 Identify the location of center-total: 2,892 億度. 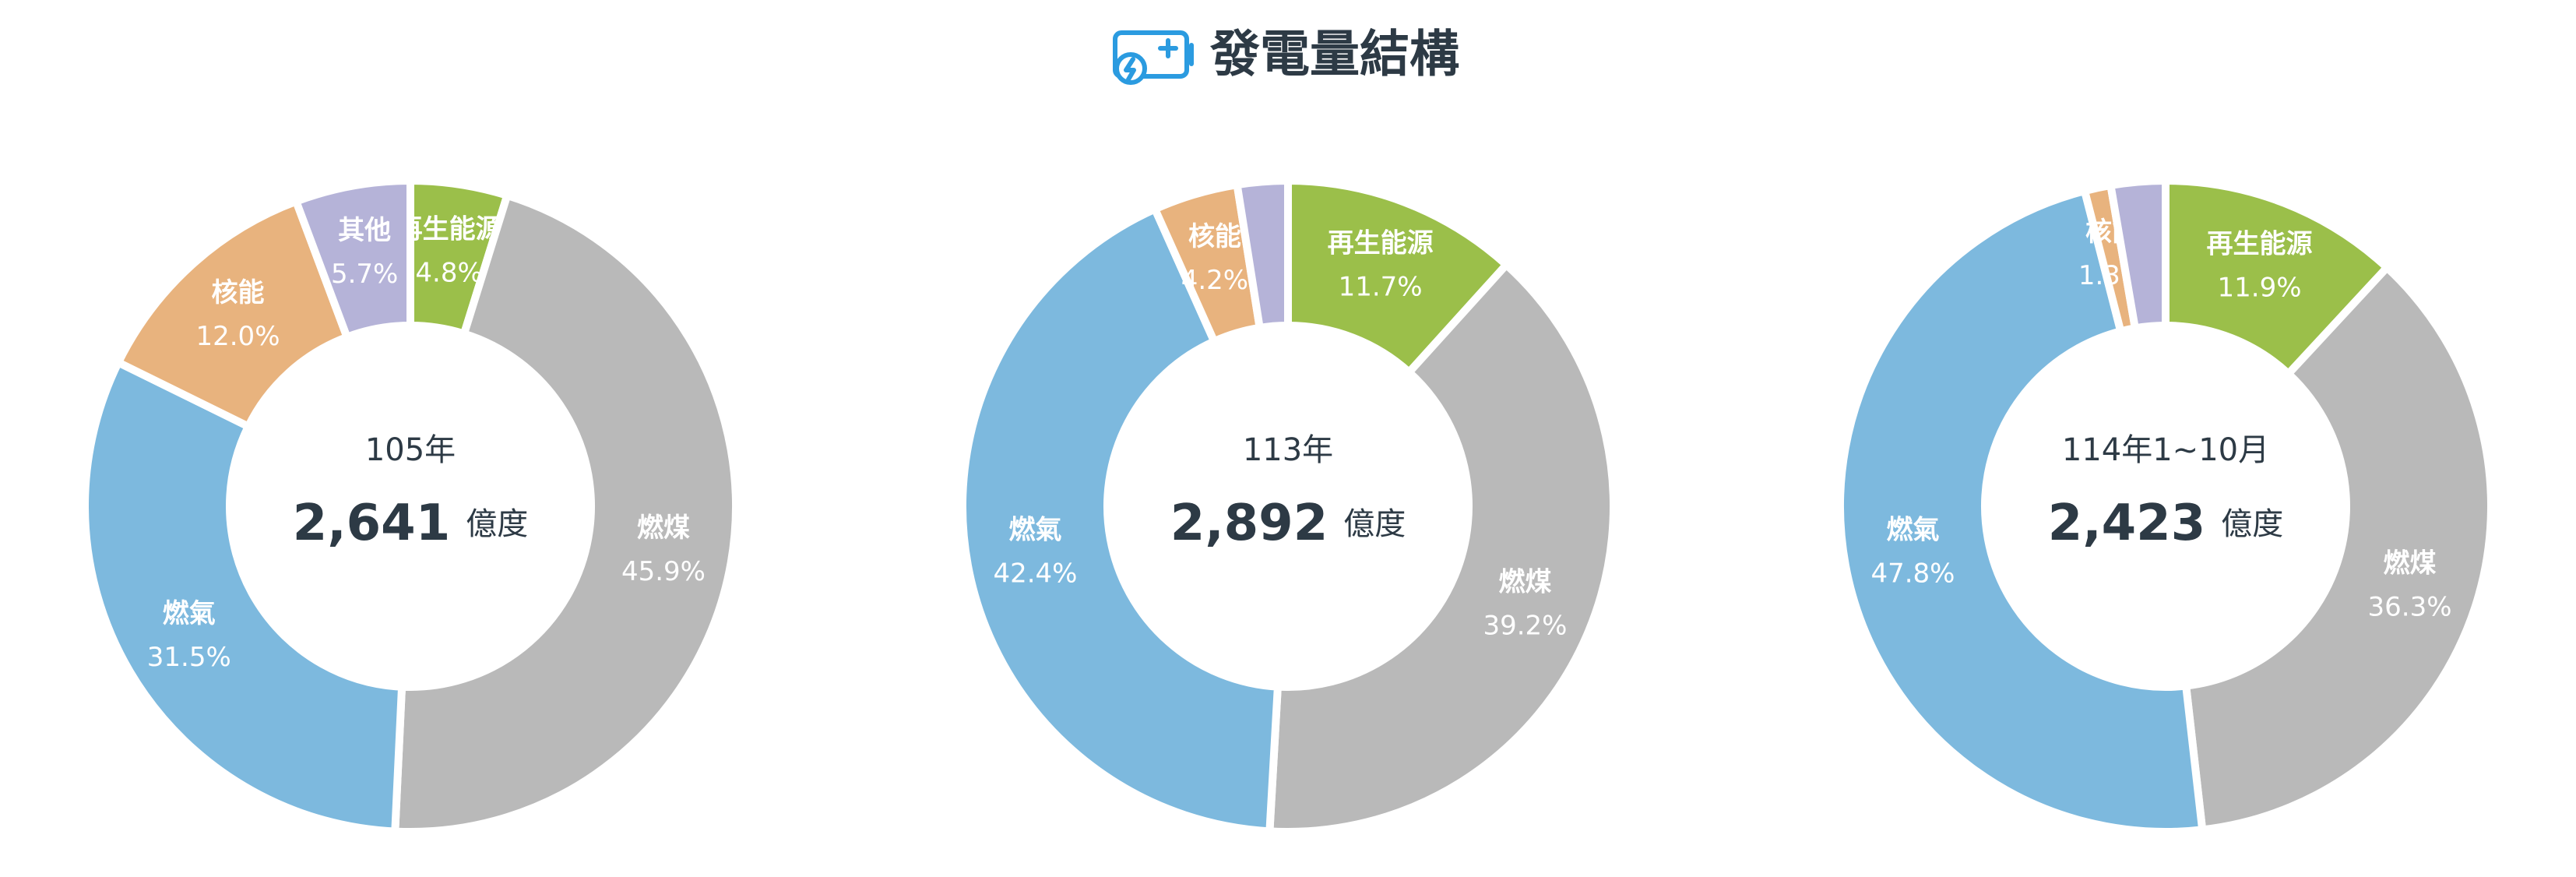
(1288, 523).